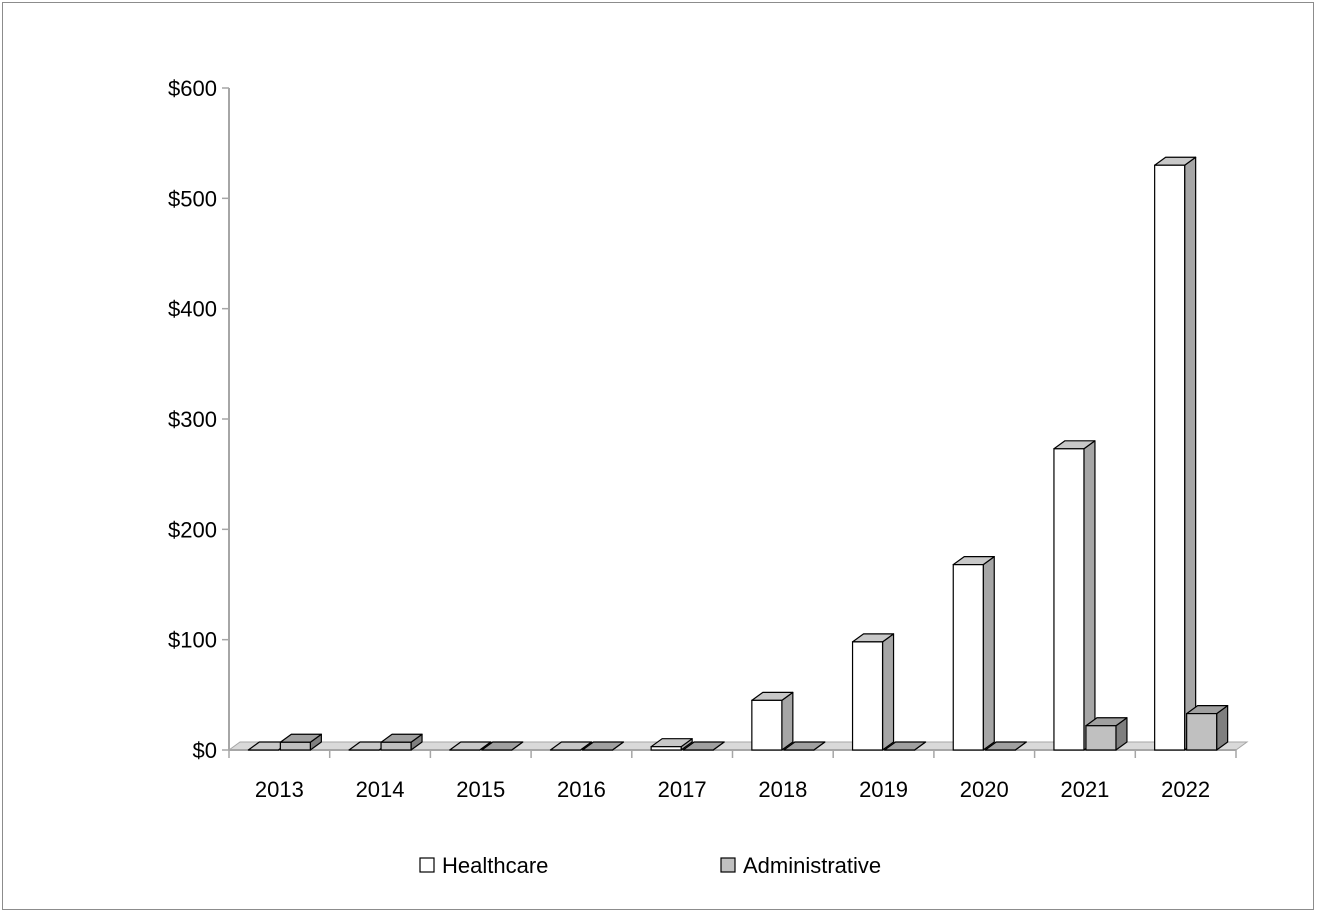 Image resolution: width=1318 pixels, height=914 pixels. Describe the element at coordinates (728, 865) in the screenshot. I see `legend-swatch-administrative` at that location.